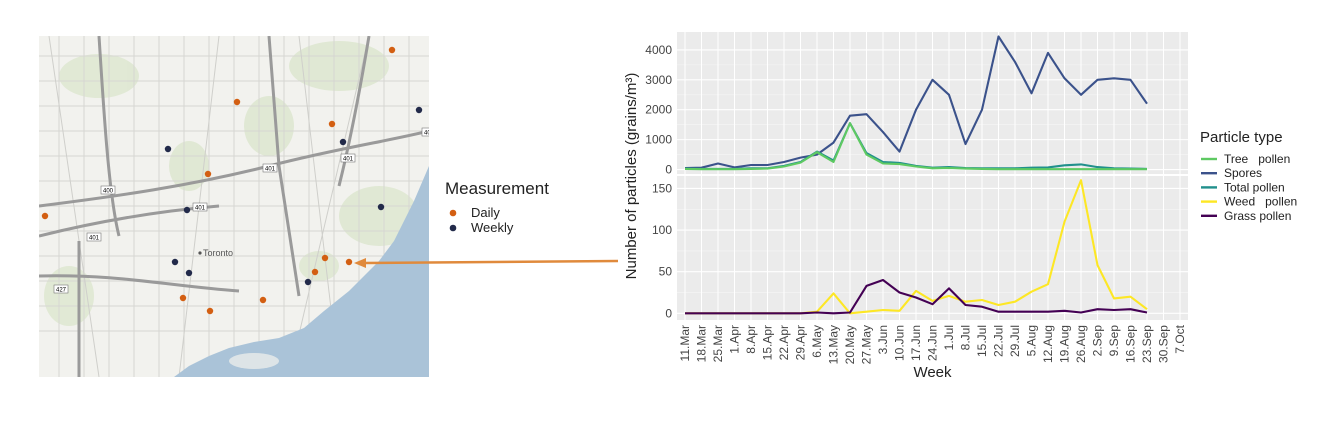  I want to click on x-tick-label: 9.Sep, so click(1114, 341).